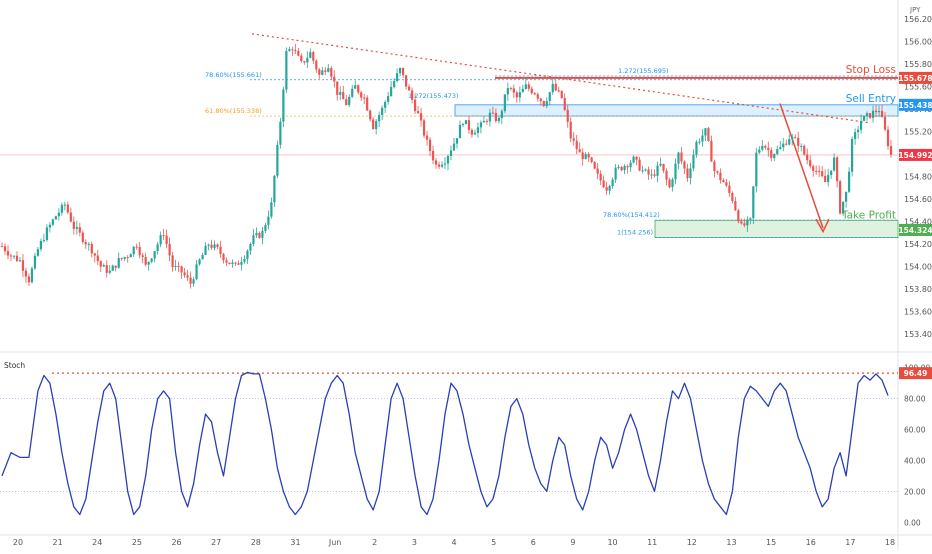 The image size is (932, 554). I want to click on projection-arrow-line, so click(801, 166).